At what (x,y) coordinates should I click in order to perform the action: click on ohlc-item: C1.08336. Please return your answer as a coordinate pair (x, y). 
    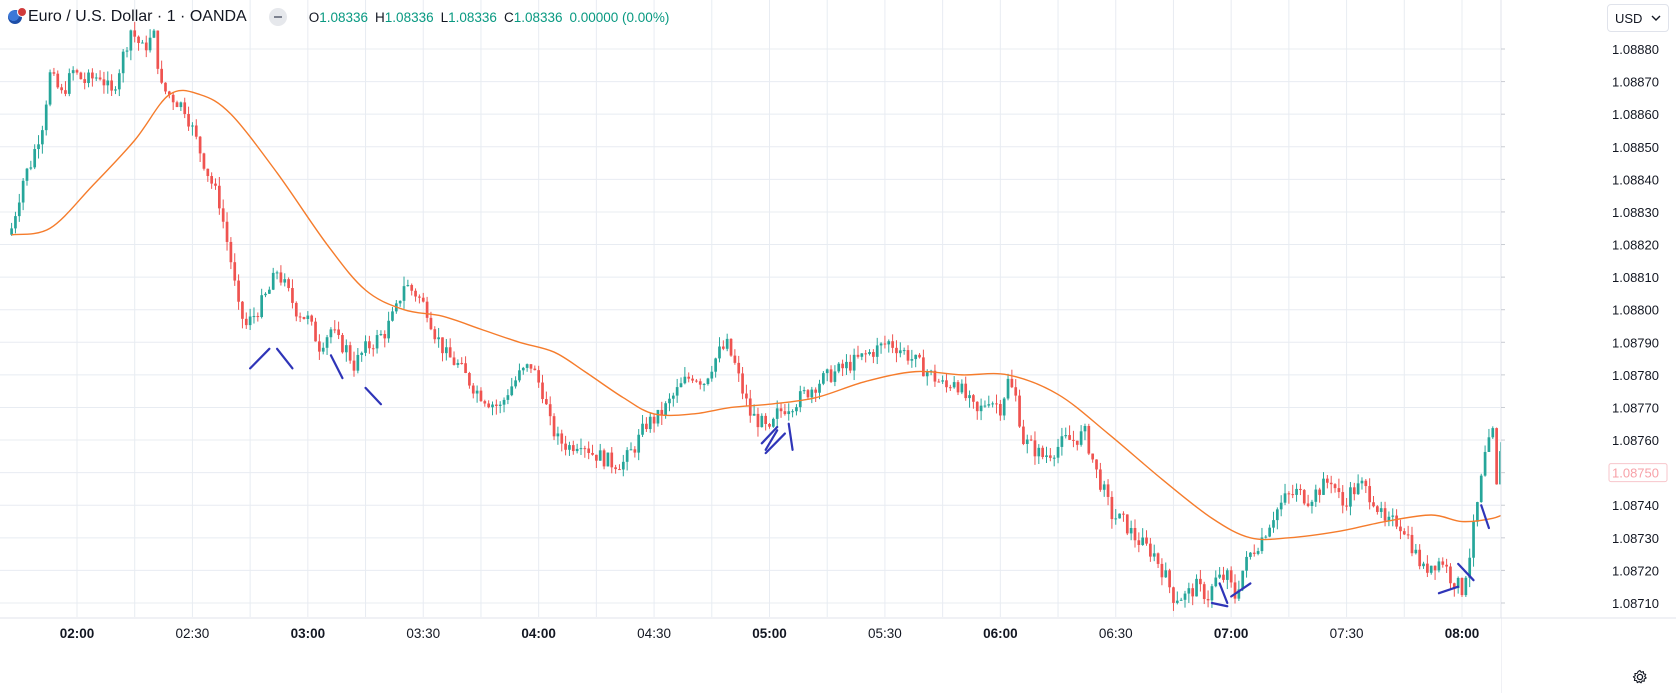
    Looking at the image, I should click on (533, 17).